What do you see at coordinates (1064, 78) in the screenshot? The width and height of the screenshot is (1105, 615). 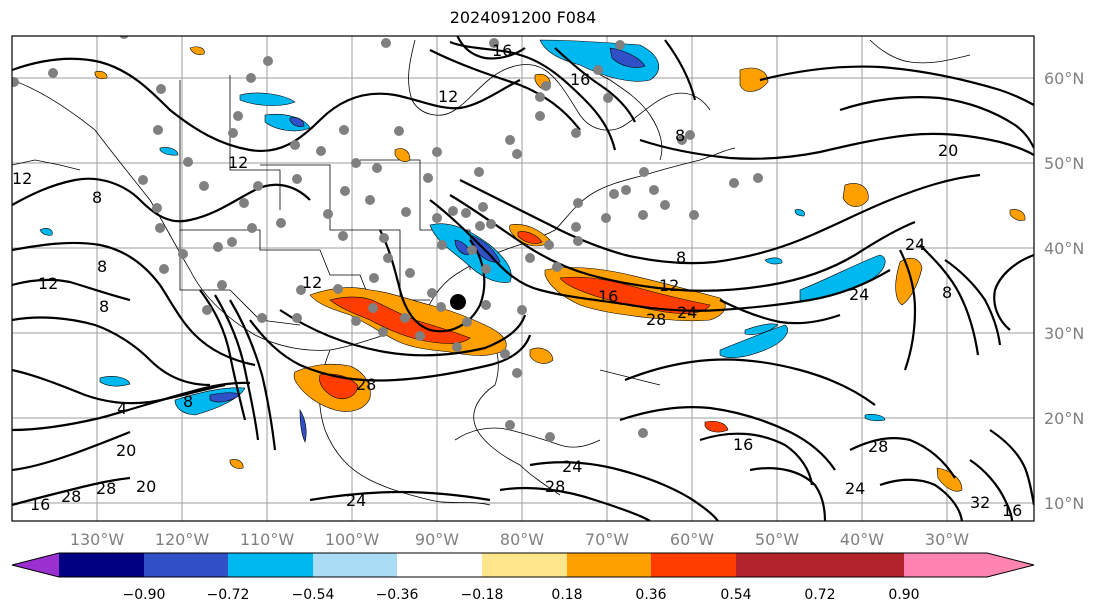 I see `lat-label: 60°N` at bounding box center [1064, 78].